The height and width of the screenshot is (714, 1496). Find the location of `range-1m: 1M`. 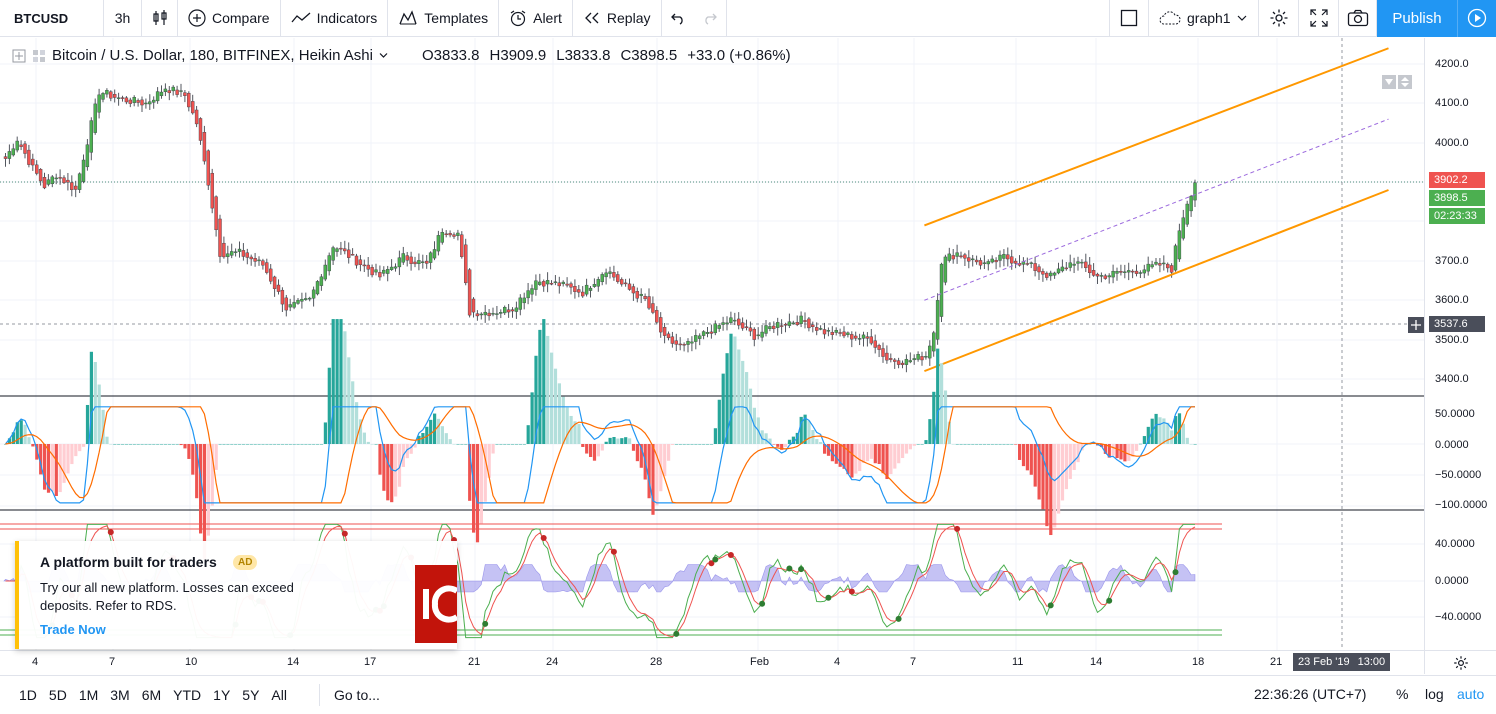

range-1m: 1M is located at coordinates (88, 695).